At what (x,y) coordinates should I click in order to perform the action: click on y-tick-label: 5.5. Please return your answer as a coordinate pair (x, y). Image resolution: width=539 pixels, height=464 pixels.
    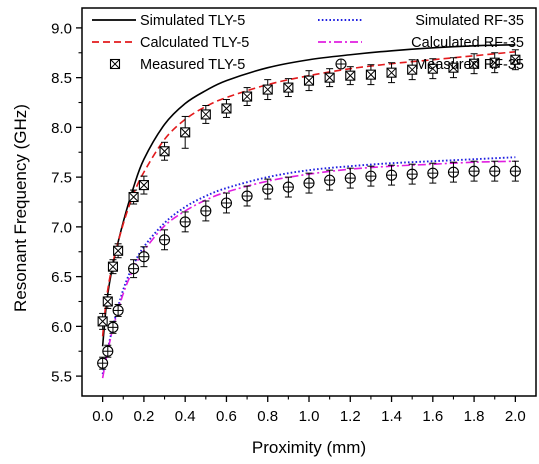
    Looking at the image, I should click on (61, 377).